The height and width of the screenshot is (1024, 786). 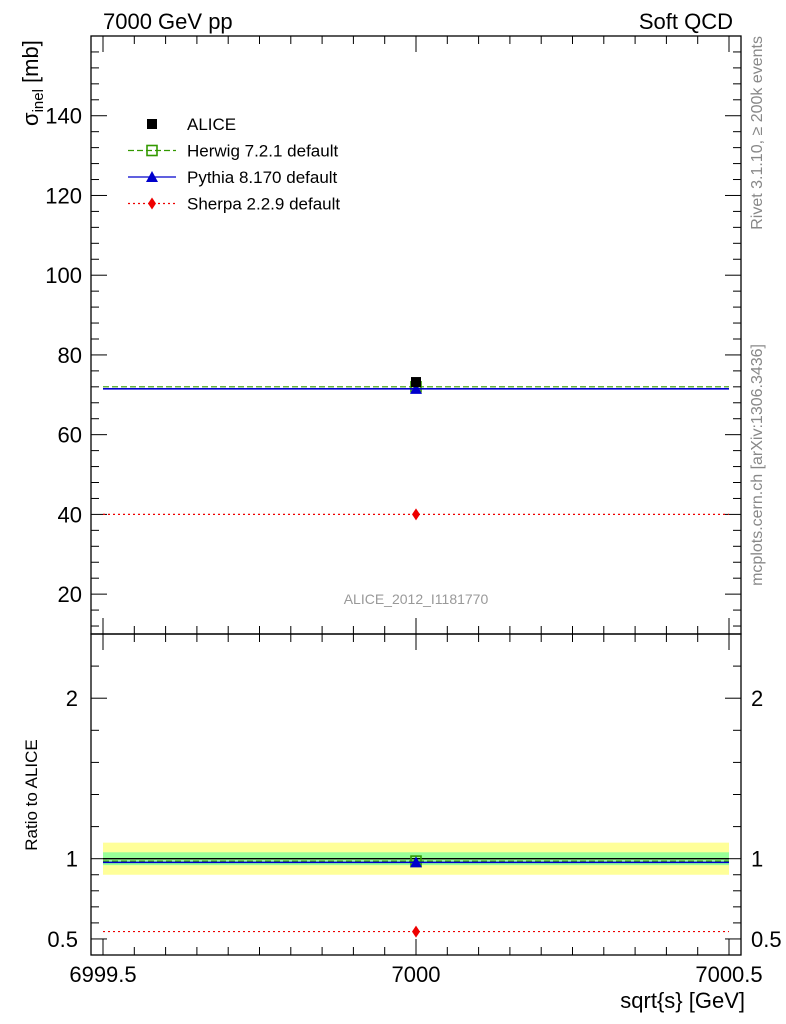 What do you see at coordinates (416, 514) in the screenshot?
I see `sherpa-marker` at bounding box center [416, 514].